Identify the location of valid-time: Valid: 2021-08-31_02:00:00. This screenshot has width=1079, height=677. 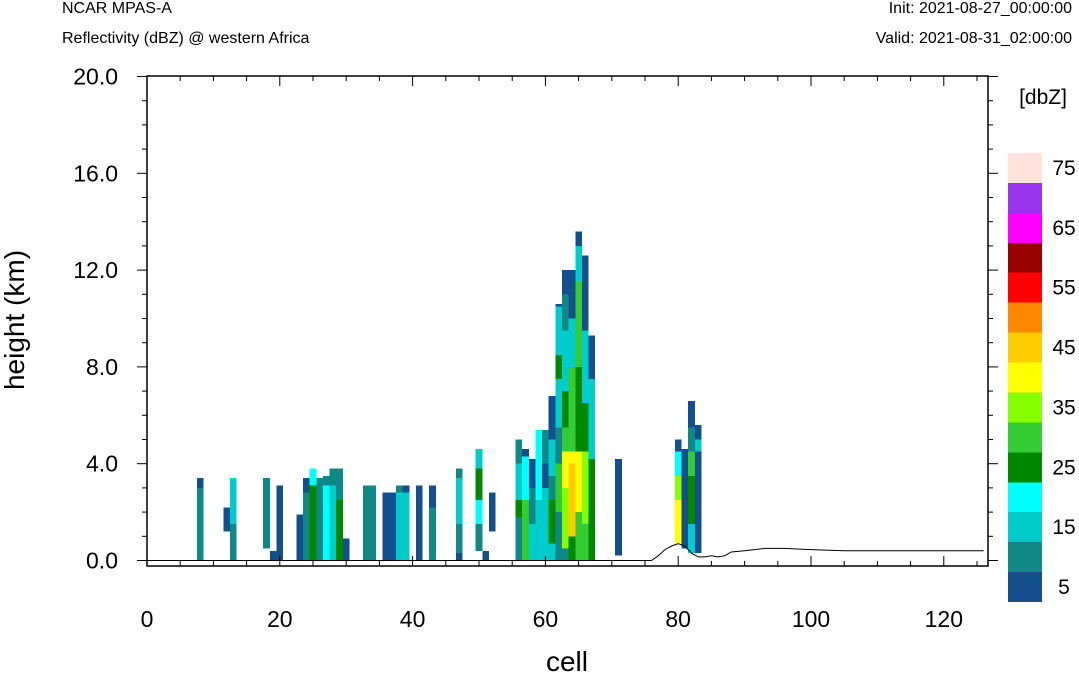
(973, 38).